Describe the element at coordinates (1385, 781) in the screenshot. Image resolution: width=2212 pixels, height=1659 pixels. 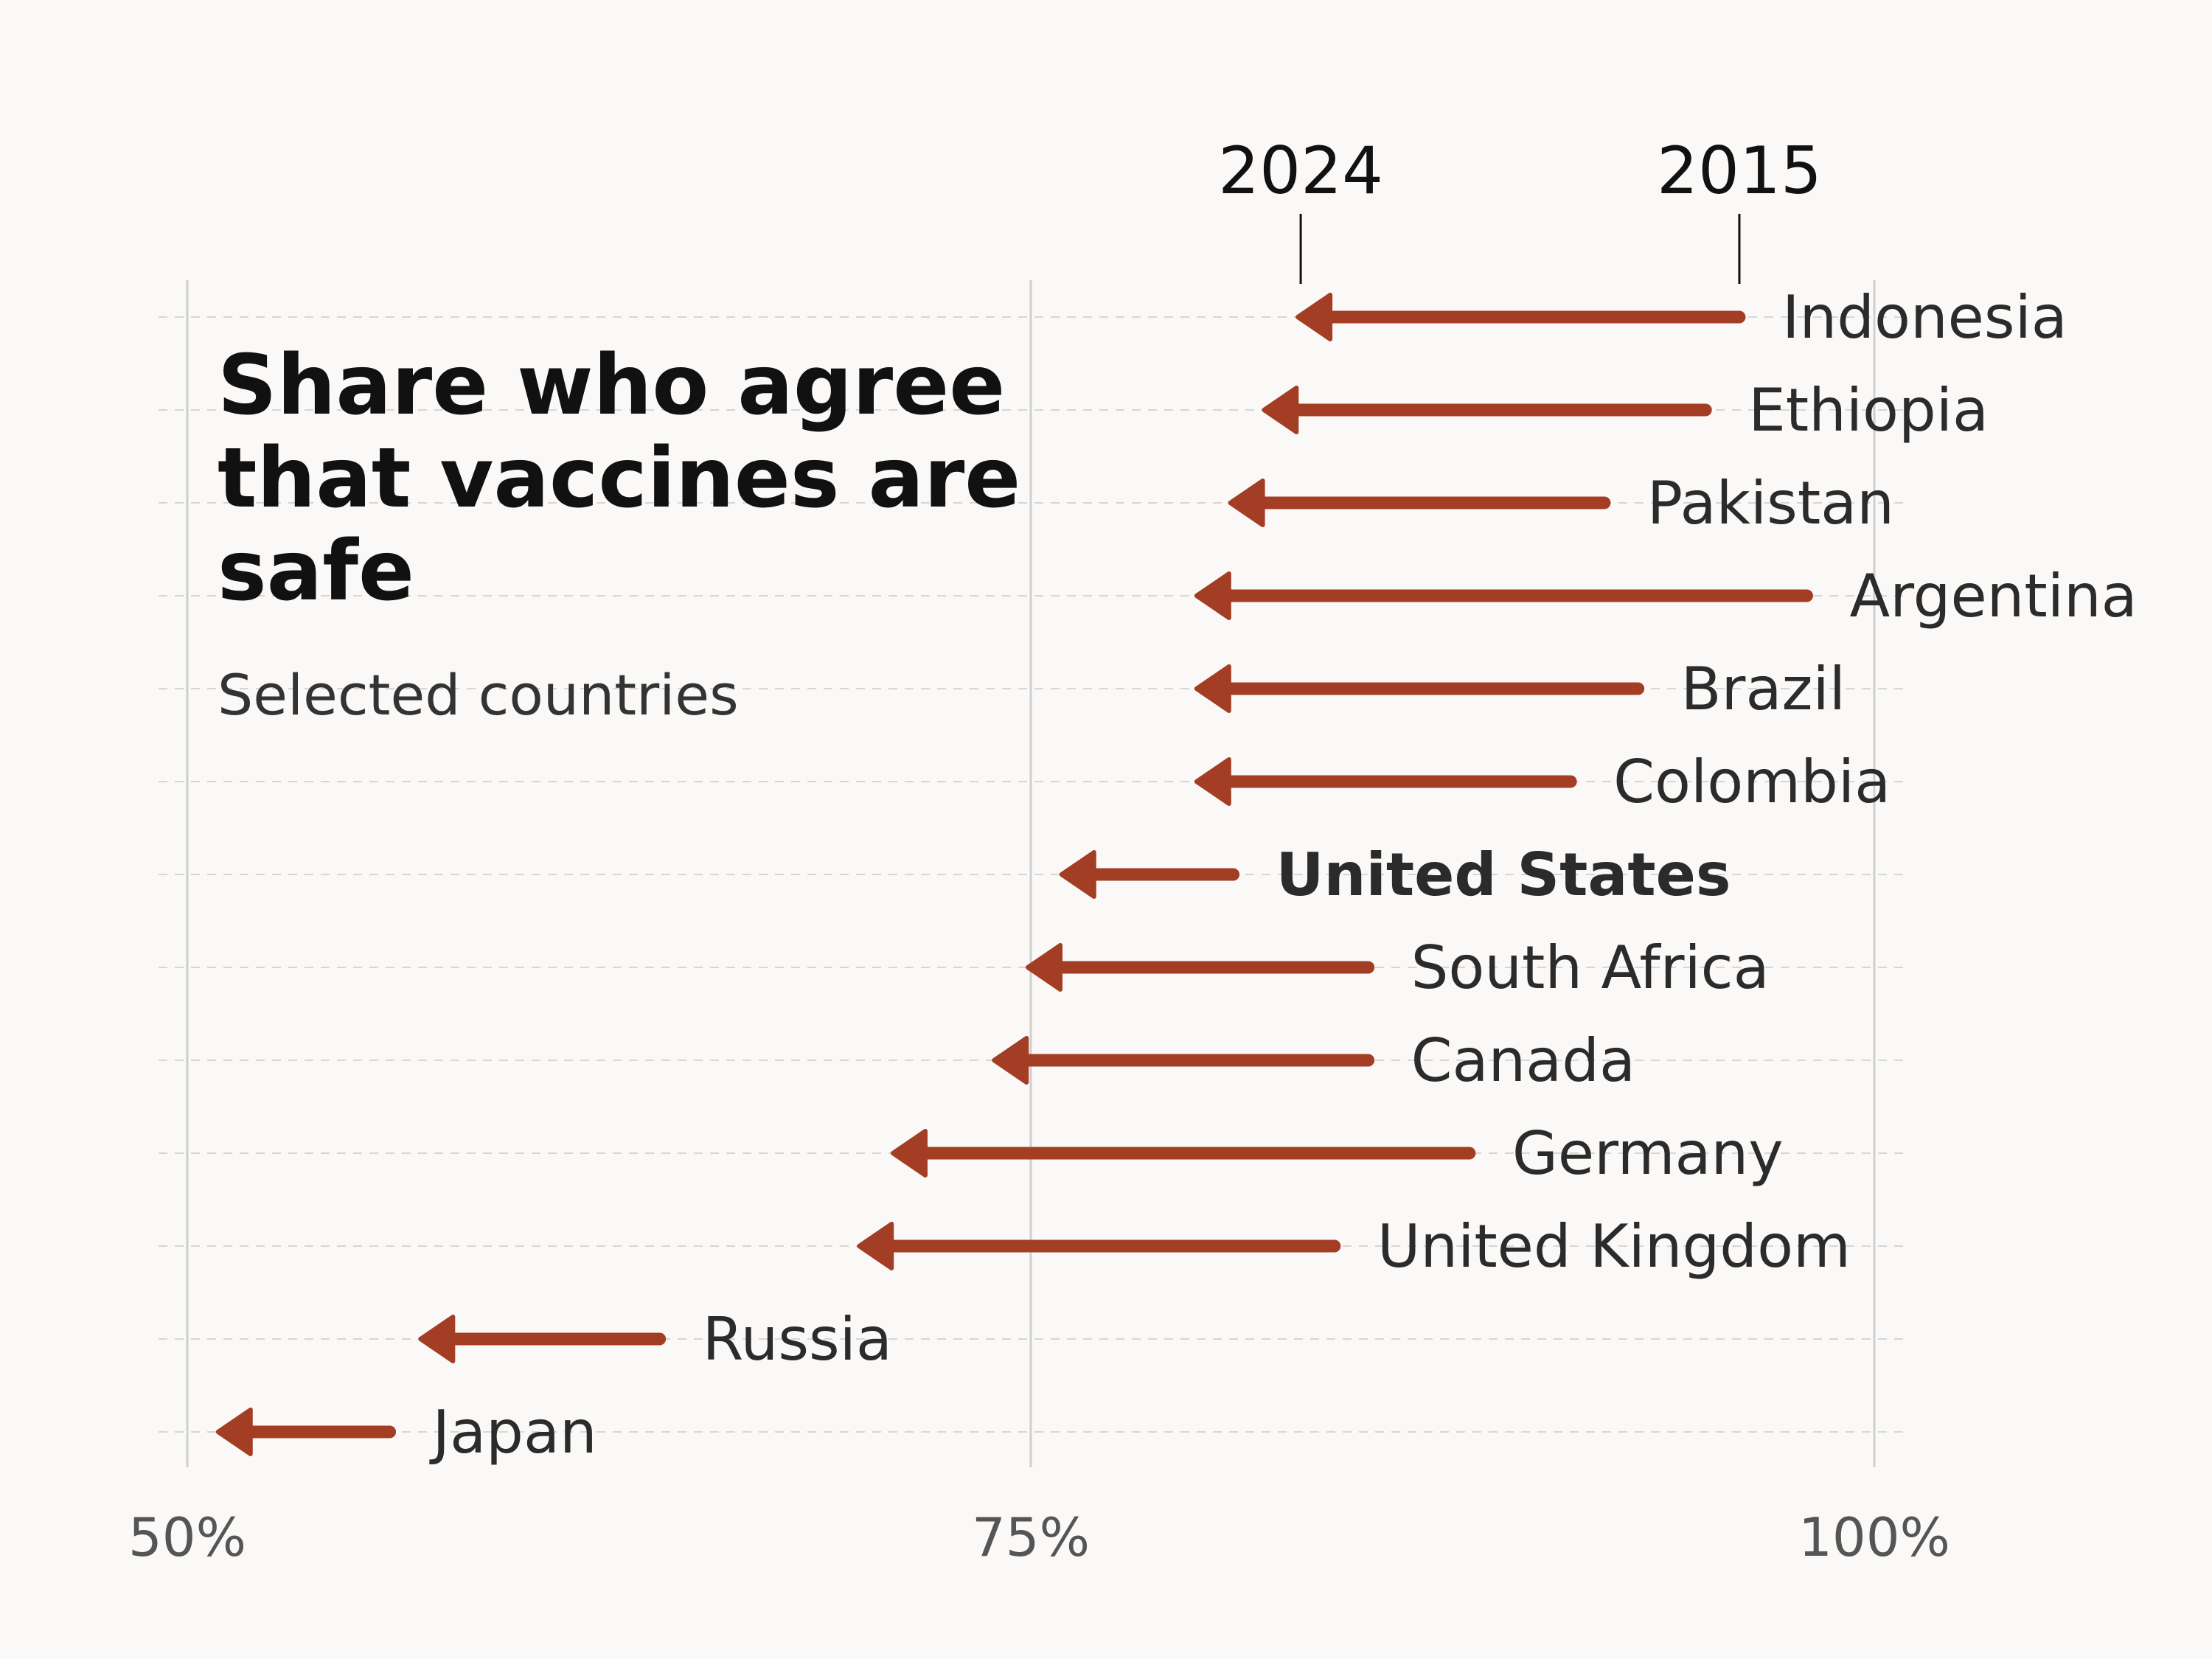
I see `arrow-colombia` at that location.